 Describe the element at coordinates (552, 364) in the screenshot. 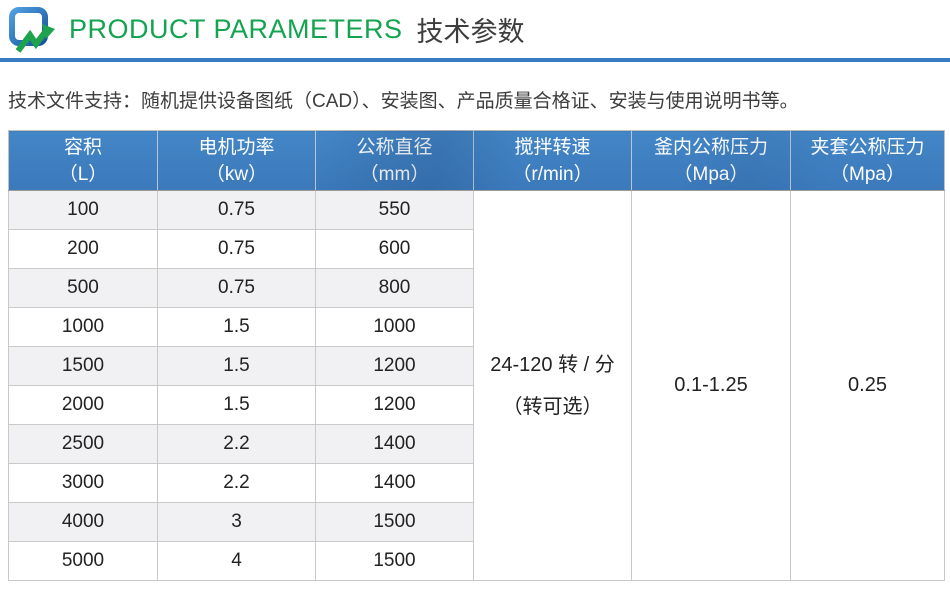

I see `stir-speed-value: 24-120 转 / 分` at that location.